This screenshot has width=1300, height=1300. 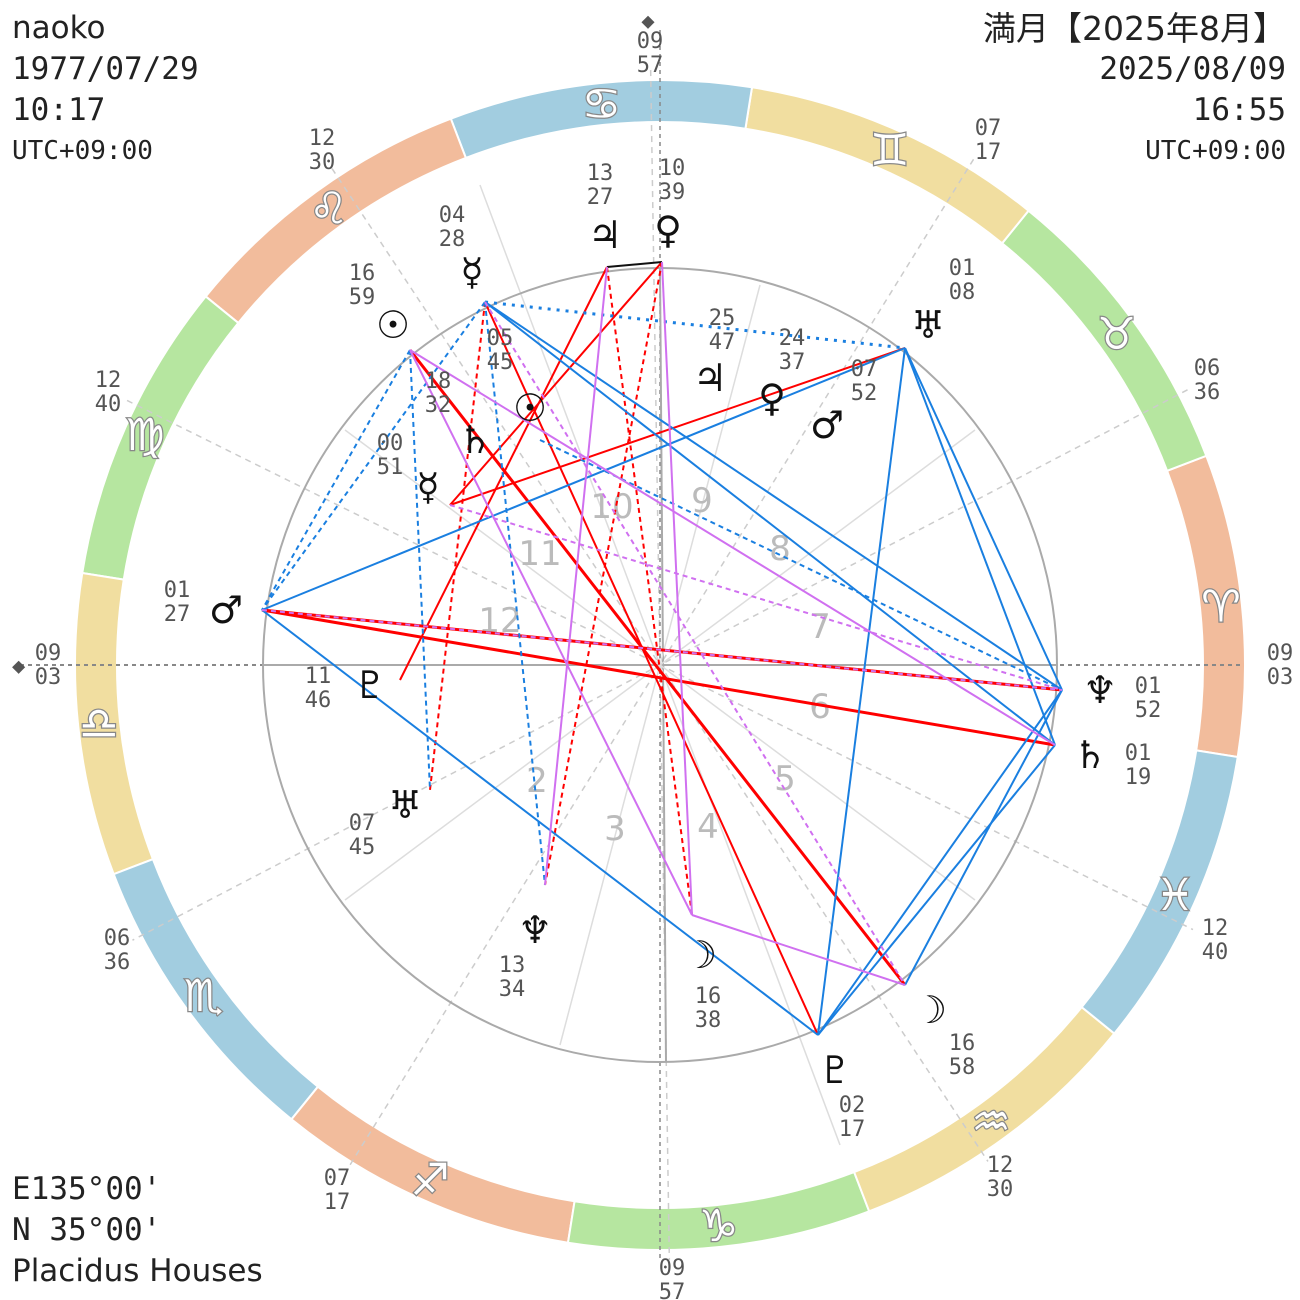 I want to click on transit-info: 満月【2025年8月】 2025/08/09 16:55 UTC+09:00, so click(x=1134, y=90).